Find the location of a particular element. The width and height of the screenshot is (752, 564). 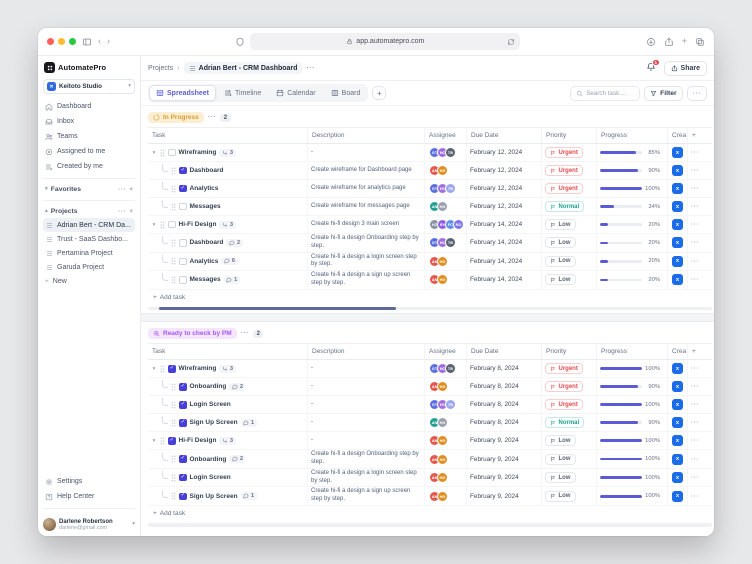

group-status-badge: Ready to check by PM is located at coordinates (192, 334).